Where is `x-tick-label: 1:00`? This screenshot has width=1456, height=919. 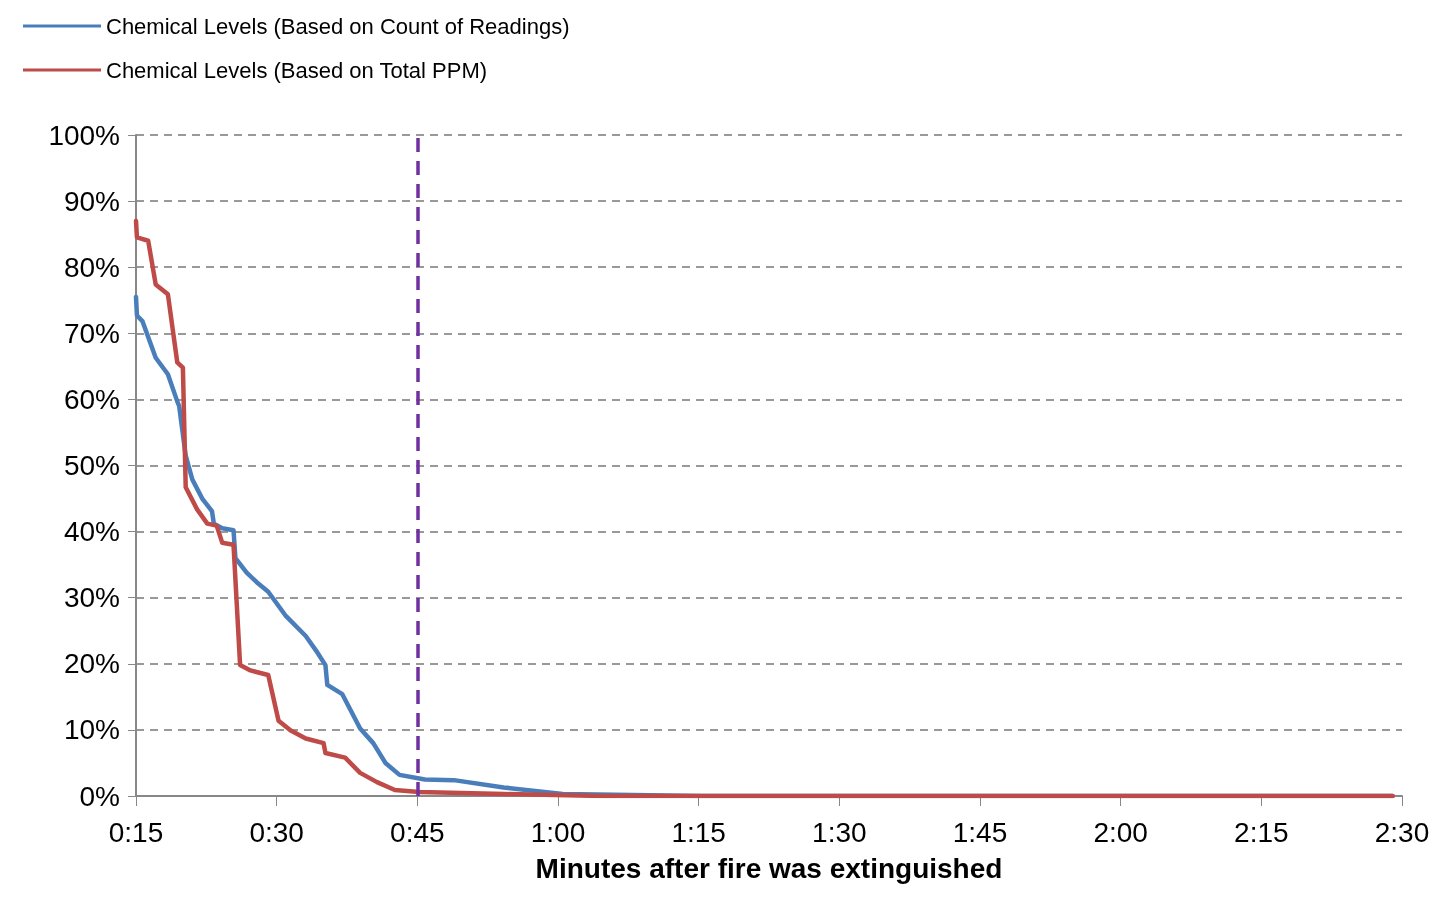
x-tick-label: 1:00 is located at coordinates (558, 832).